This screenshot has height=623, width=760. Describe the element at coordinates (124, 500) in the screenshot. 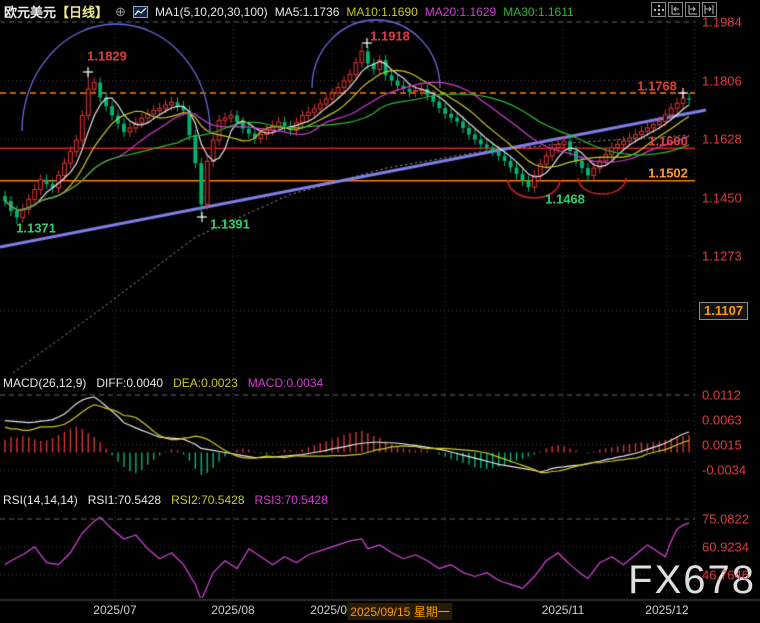

I see `rsi1-readout: RSI1:70.5428` at that location.